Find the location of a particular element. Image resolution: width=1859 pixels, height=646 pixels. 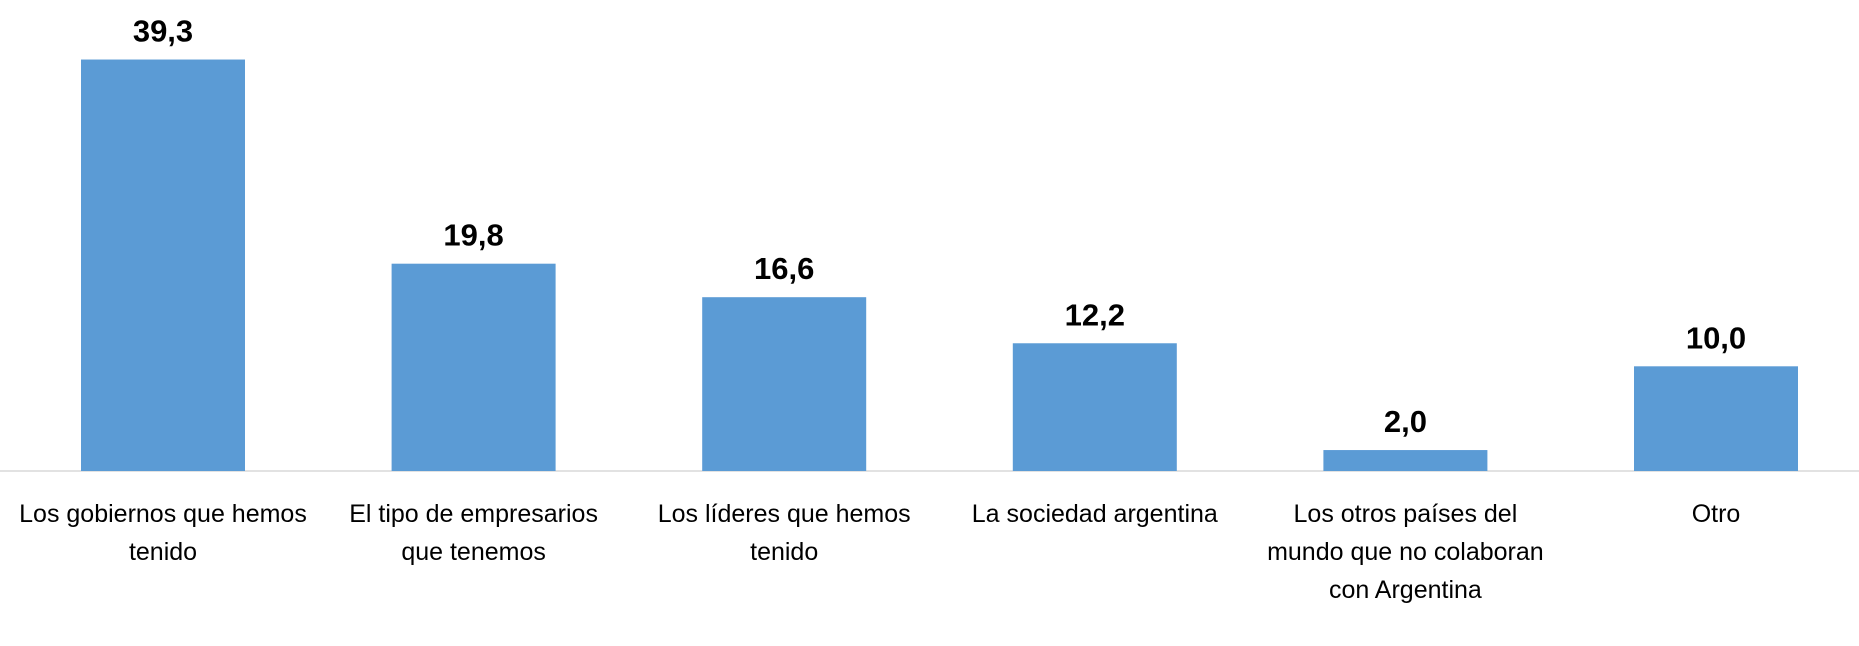

x-tick-label: Los líderes que hemos tenido is located at coordinates (784, 533).